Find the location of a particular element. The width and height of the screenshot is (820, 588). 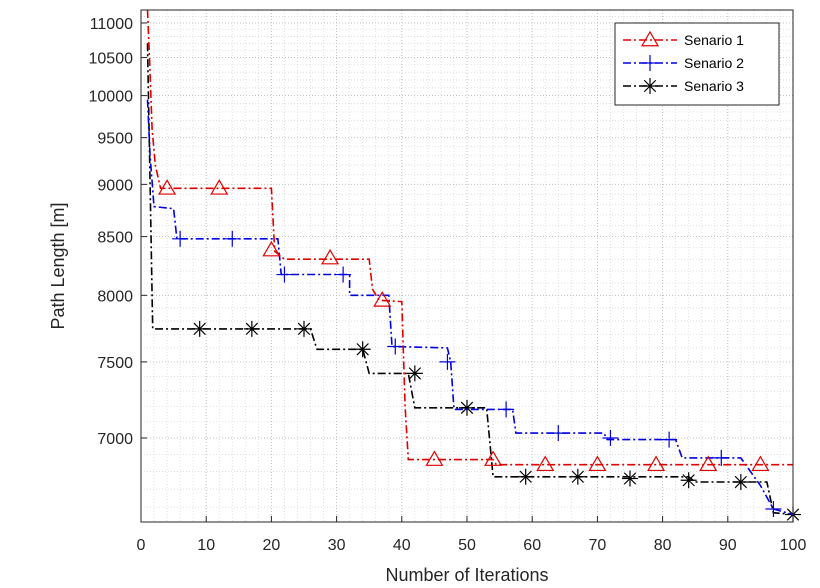

y-tick-label: 8500 is located at coordinates (115, 238).